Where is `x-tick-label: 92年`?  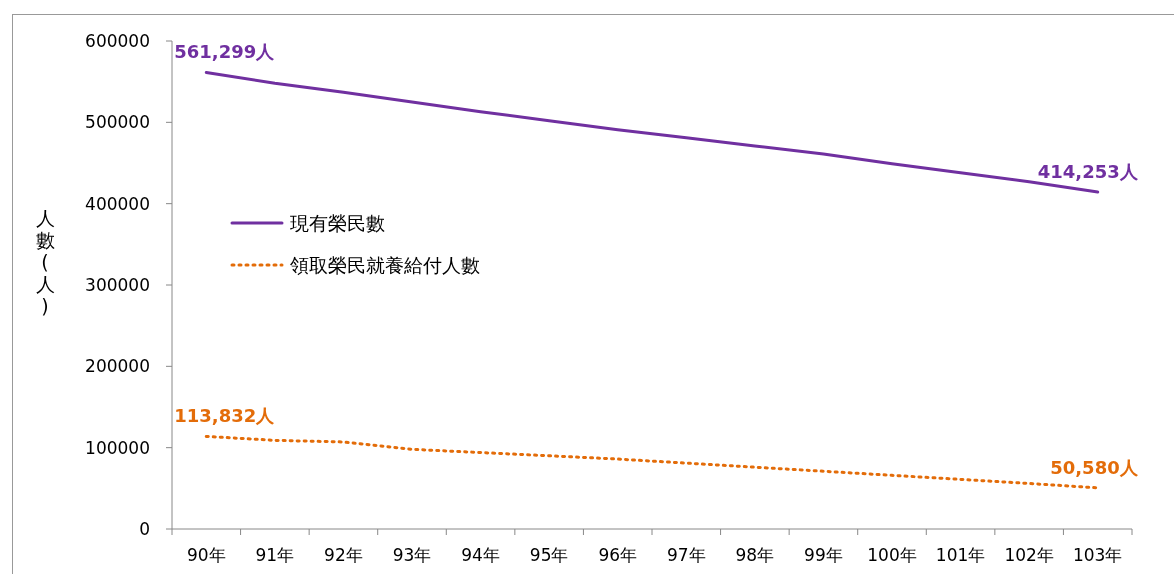
x-tick-label: 92年 is located at coordinates (343, 555).